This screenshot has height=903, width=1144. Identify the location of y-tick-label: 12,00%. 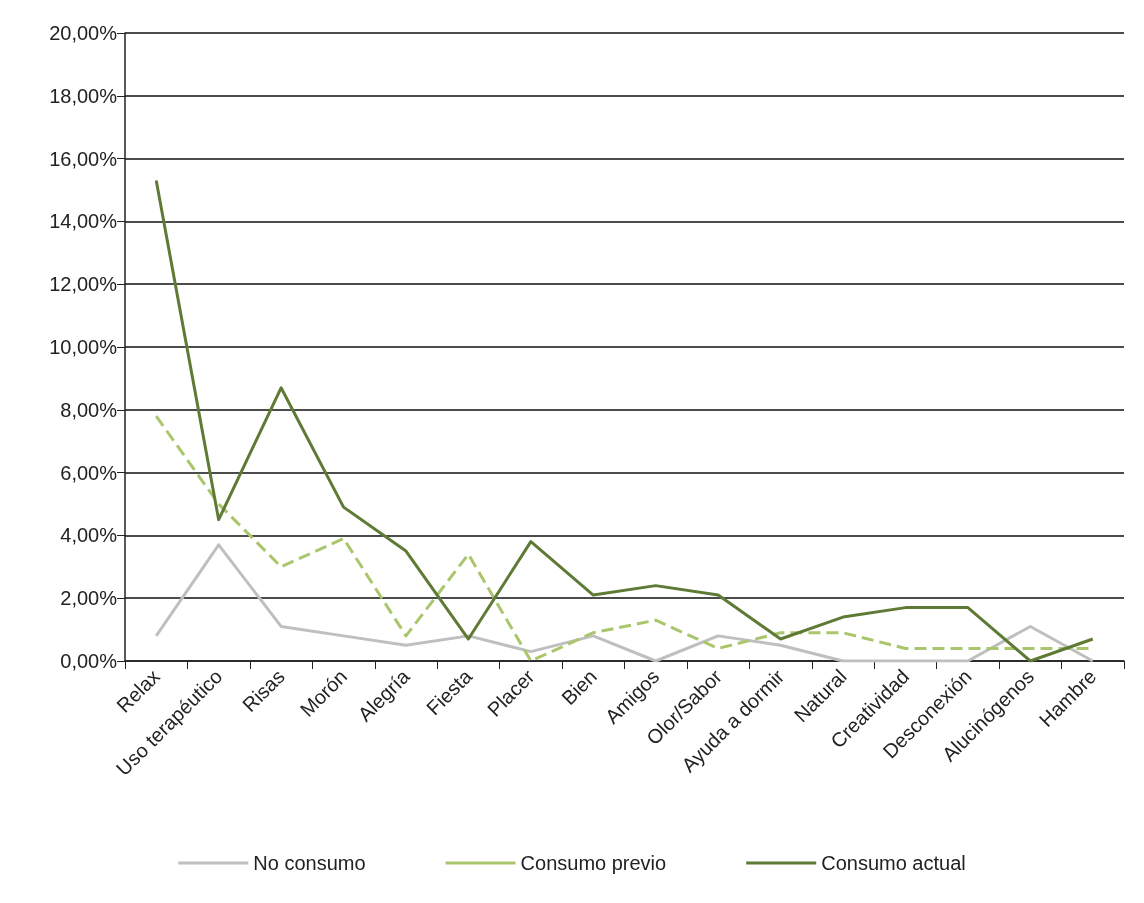
(83, 284).